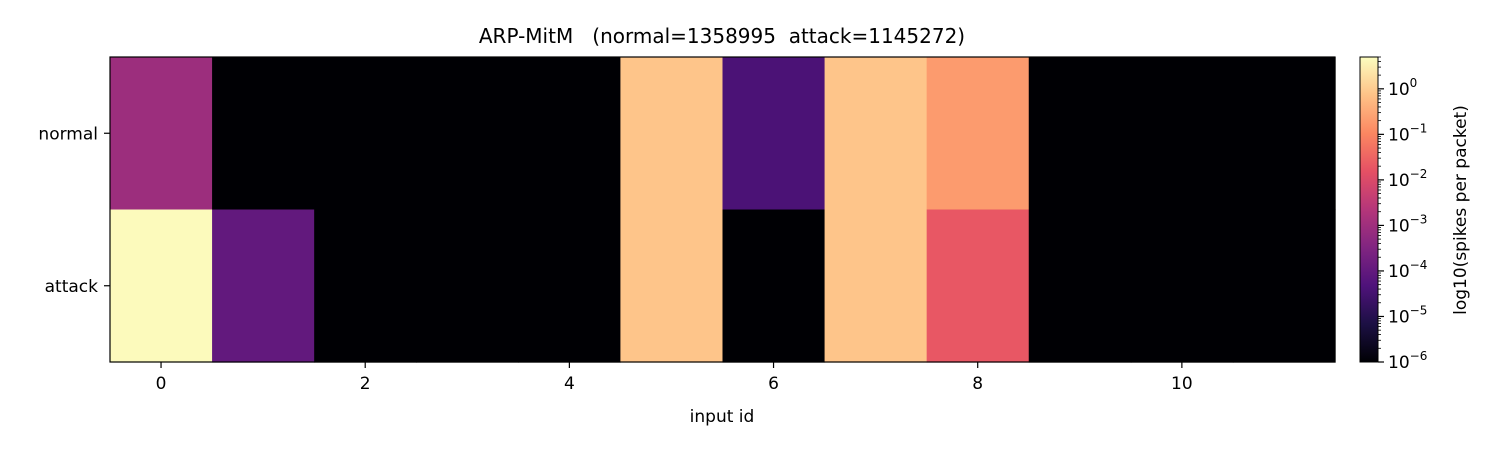  What do you see at coordinates (72, 287) in the screenshot?
I see `y-tick-label: attack` at bounding box center [72, 287].